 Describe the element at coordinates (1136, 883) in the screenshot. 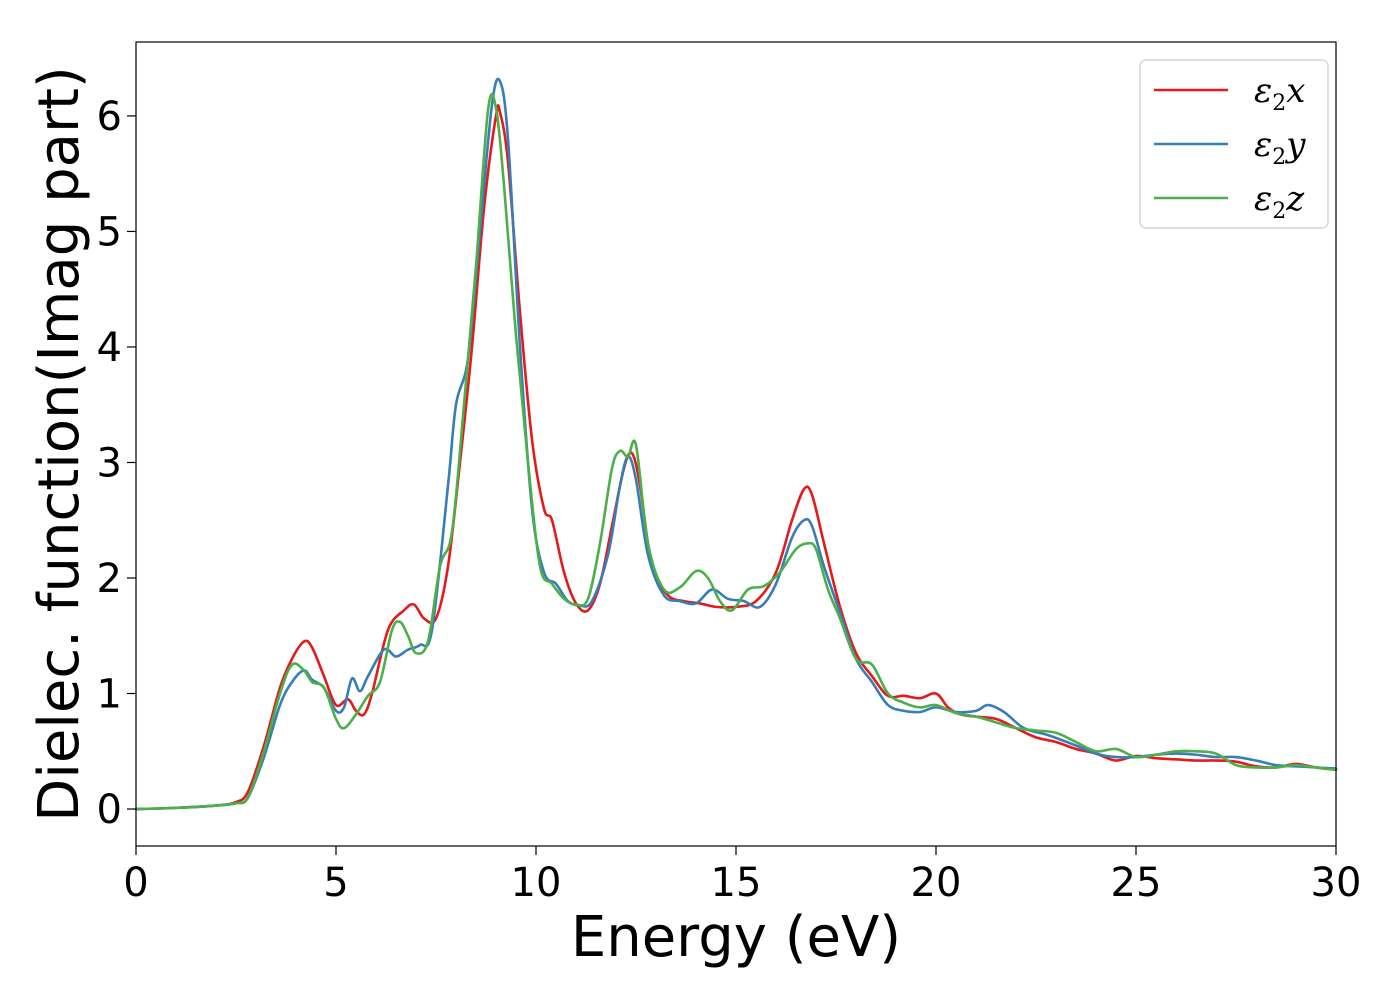

I see `x-tick-label: 25` at that location.